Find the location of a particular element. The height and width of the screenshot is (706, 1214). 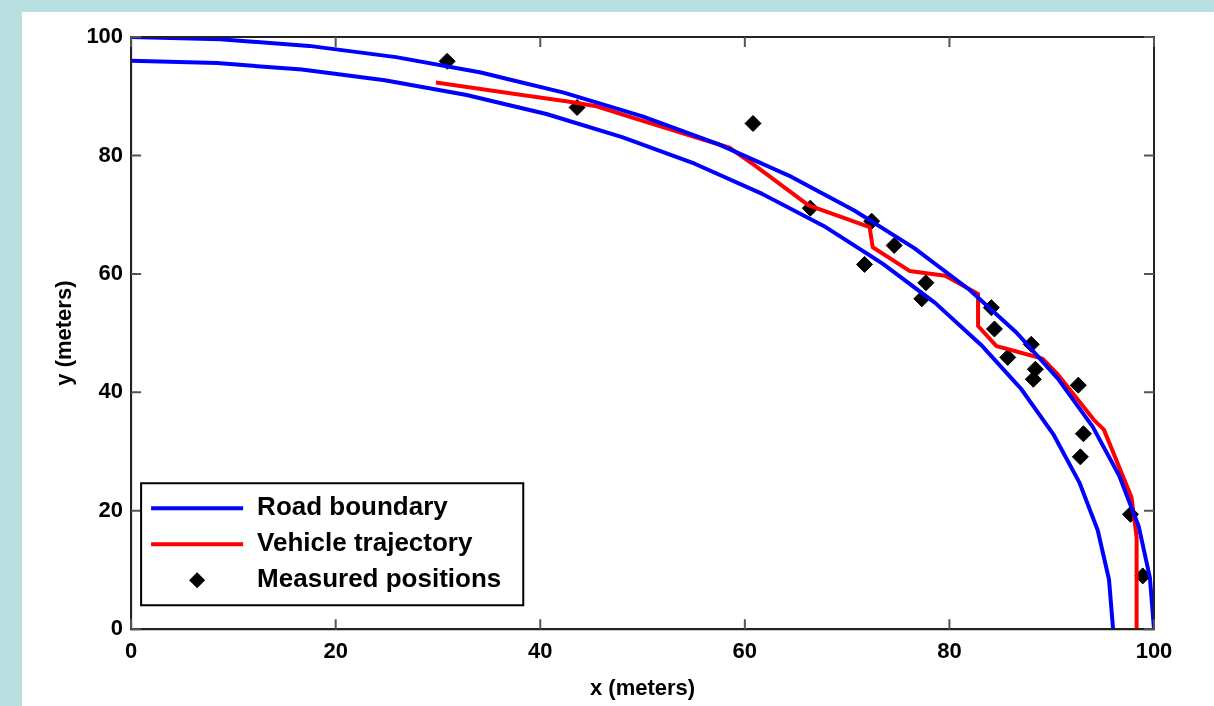

x-tick-label: 40 is located at coordinates (540, 651).